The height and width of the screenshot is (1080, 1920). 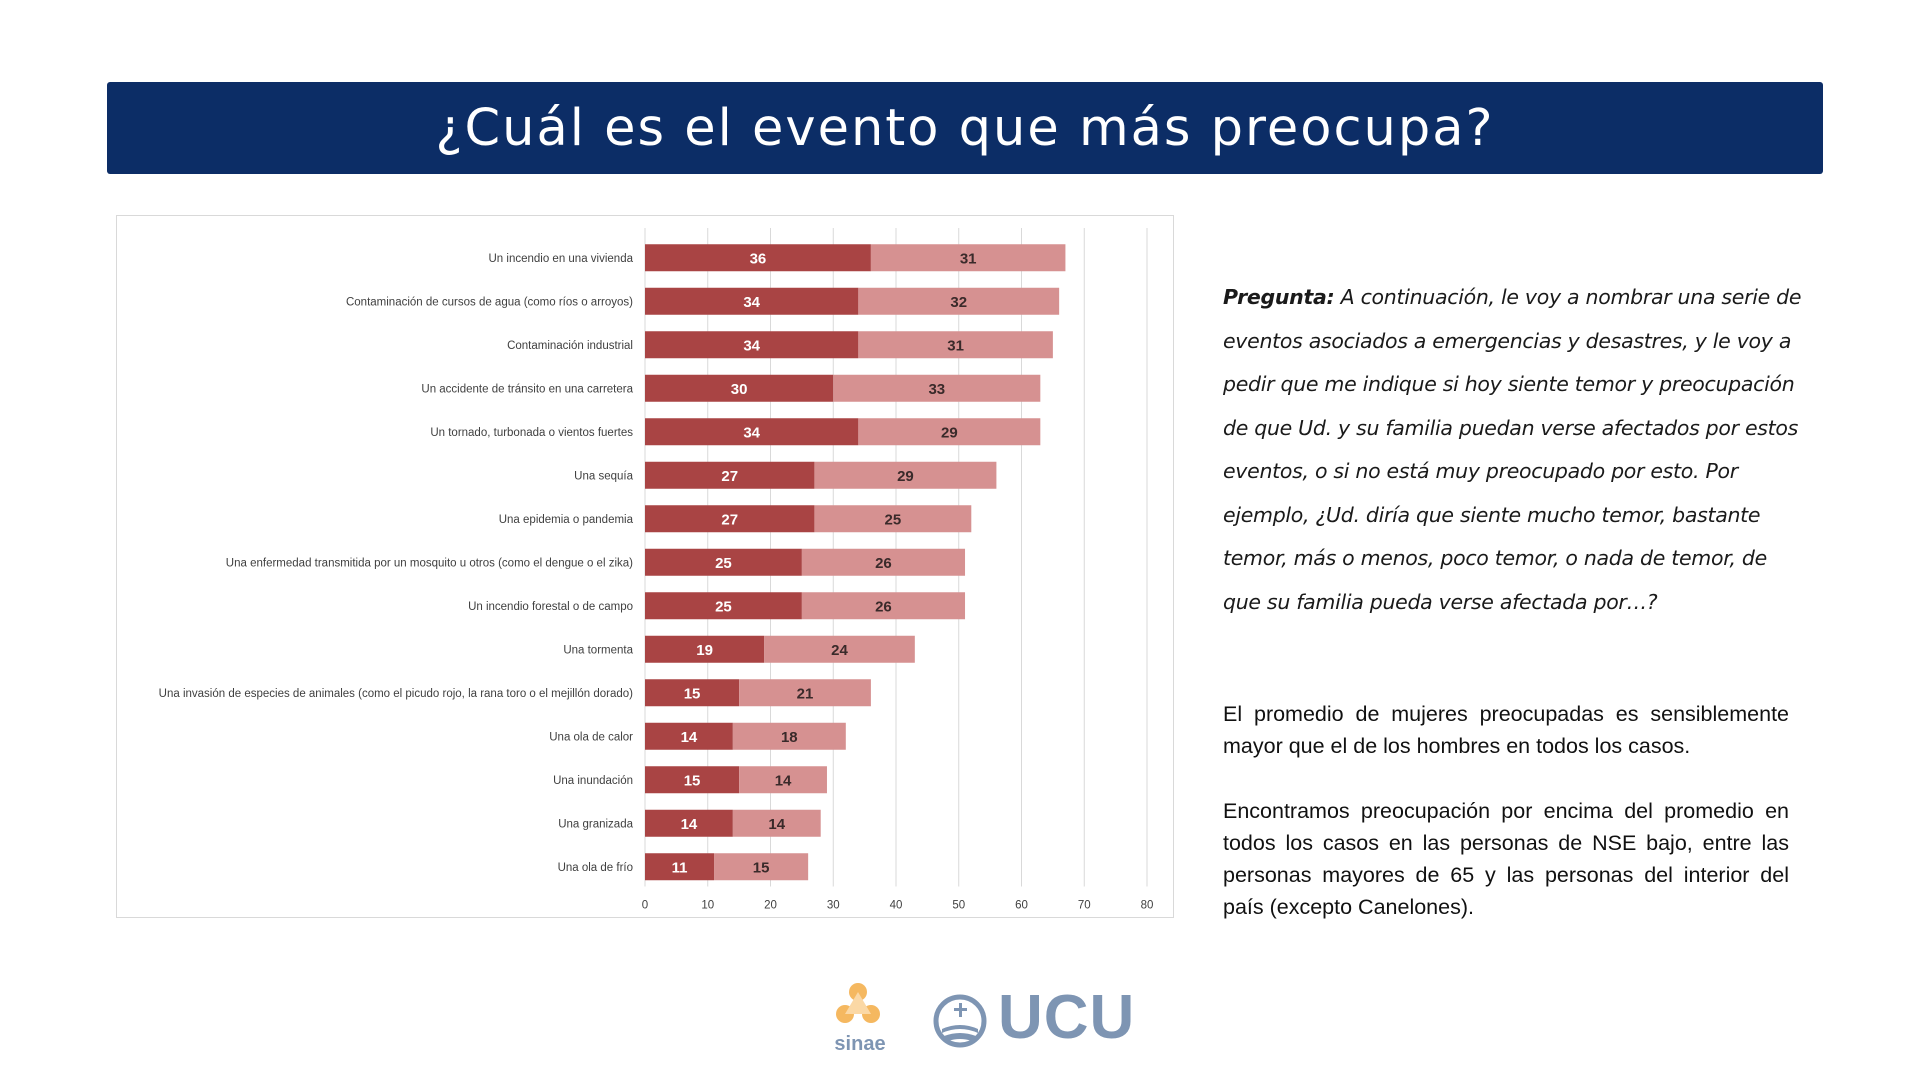 What do you see at coordinates (595, 824) in the screenshot?
I see `category-label: Una granizada` at bounding box center [595, 824].